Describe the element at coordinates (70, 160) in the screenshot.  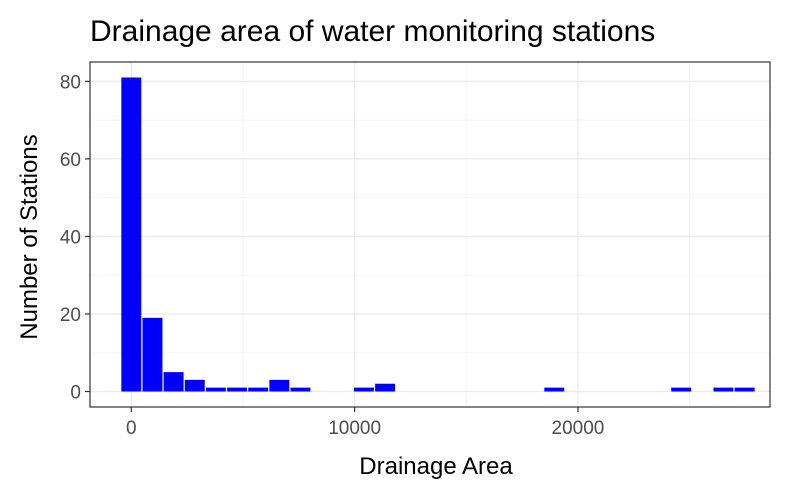
I see `y-tick-label: 60` at that location.